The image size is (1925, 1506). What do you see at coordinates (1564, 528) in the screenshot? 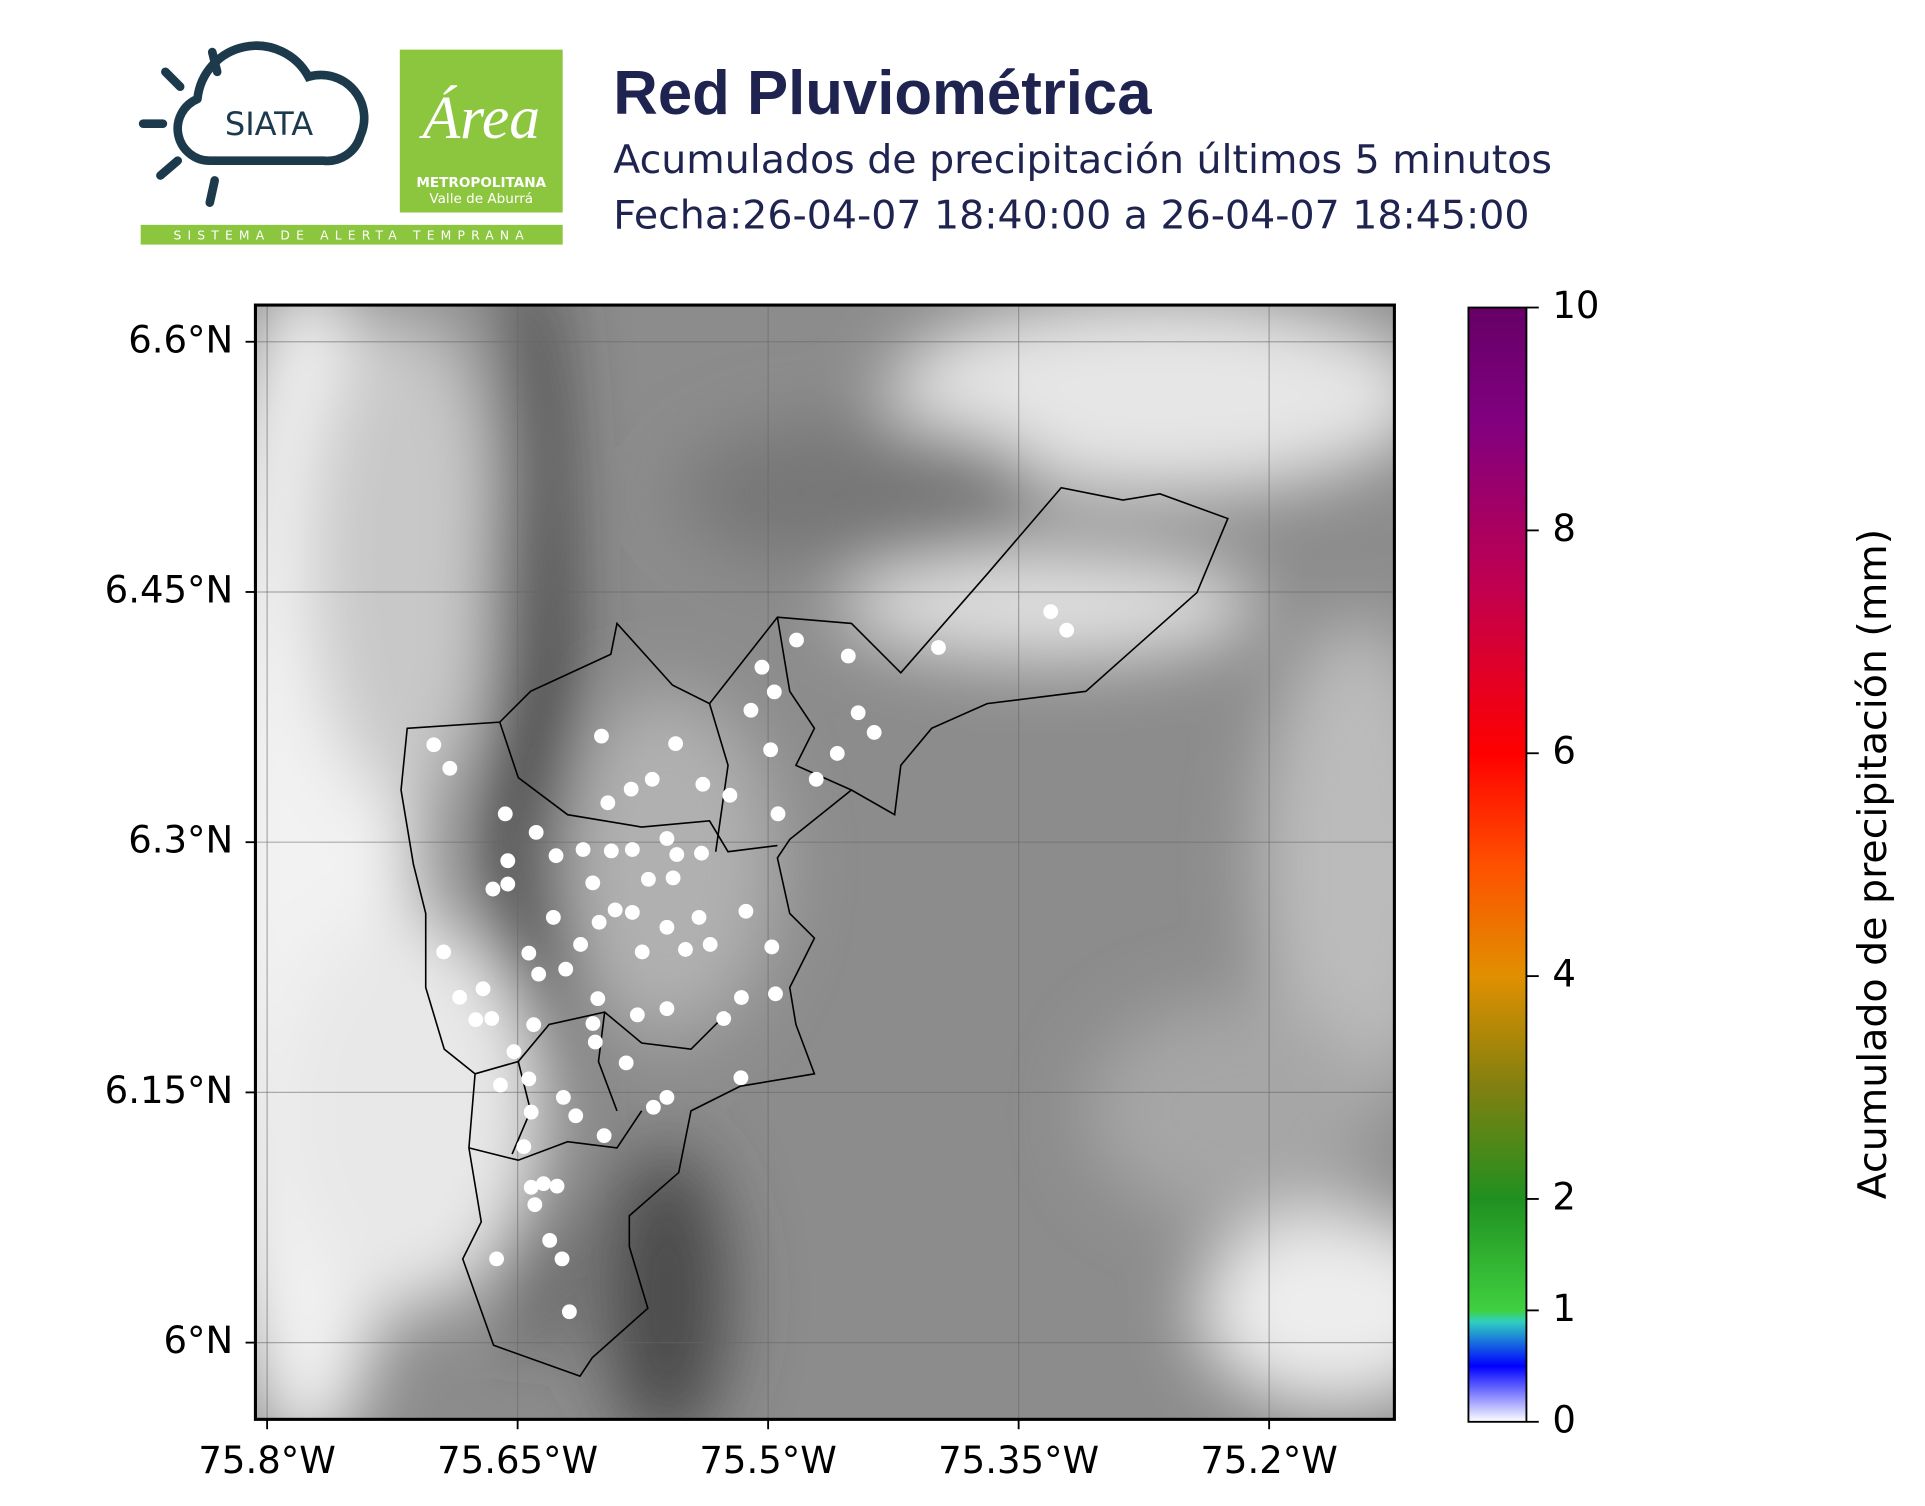
I see `colorbar-tick-label: 8` at bounding box center [1564, 528].